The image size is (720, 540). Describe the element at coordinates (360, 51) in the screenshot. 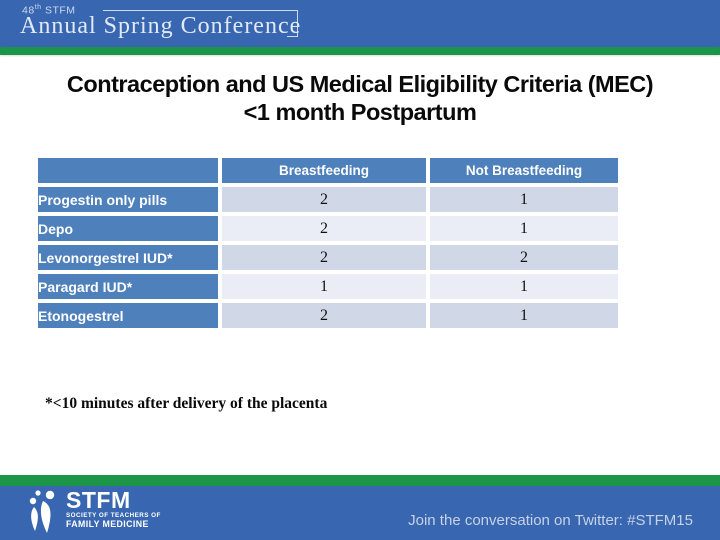

I see `green-stripe-top` at that location.